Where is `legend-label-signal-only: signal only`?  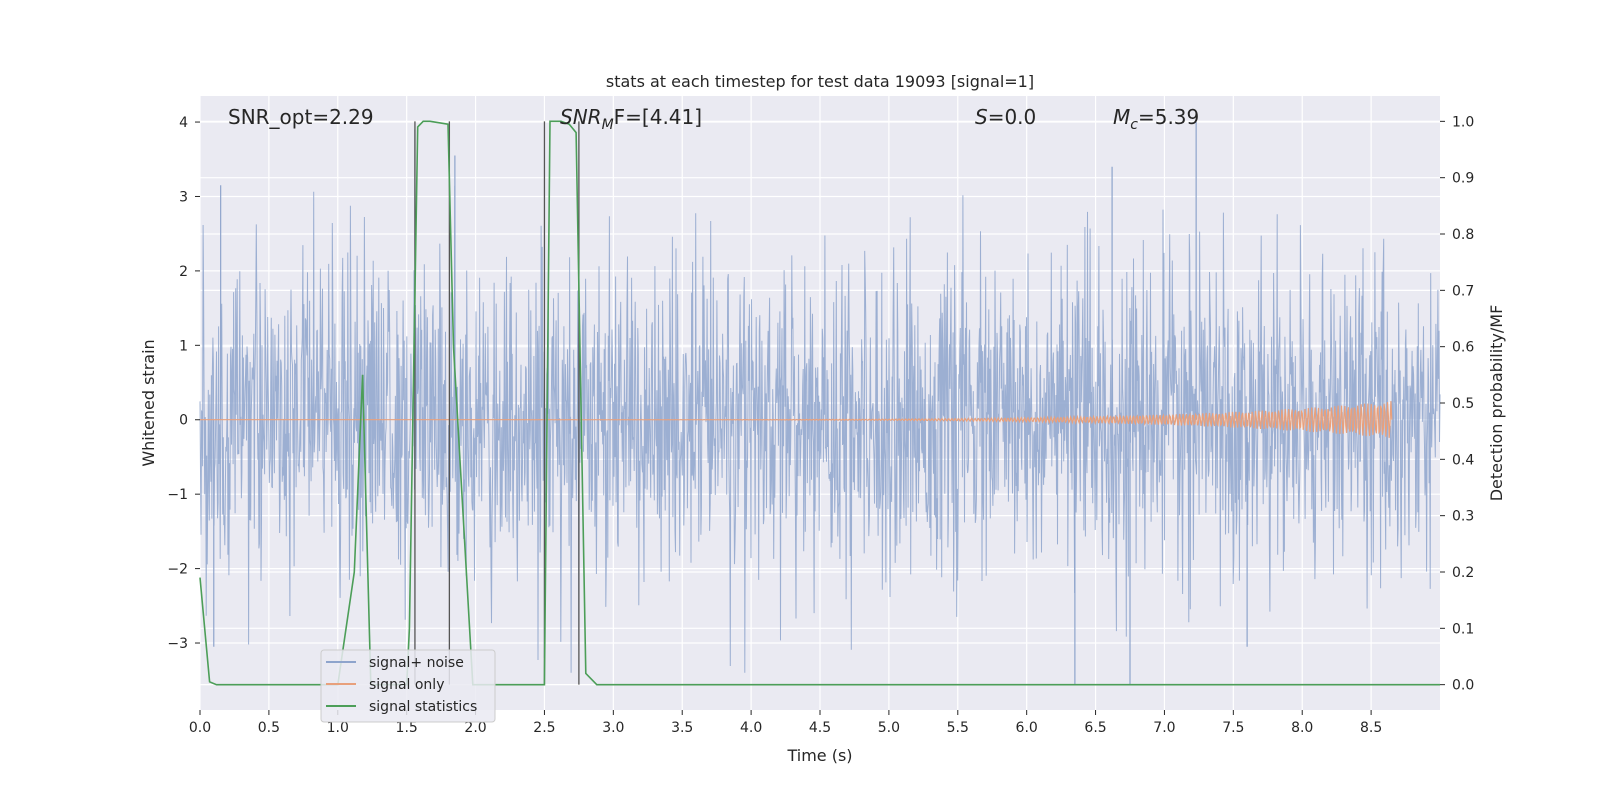
legend-label-signal-only: signal only is located at coordinates (406, 685).